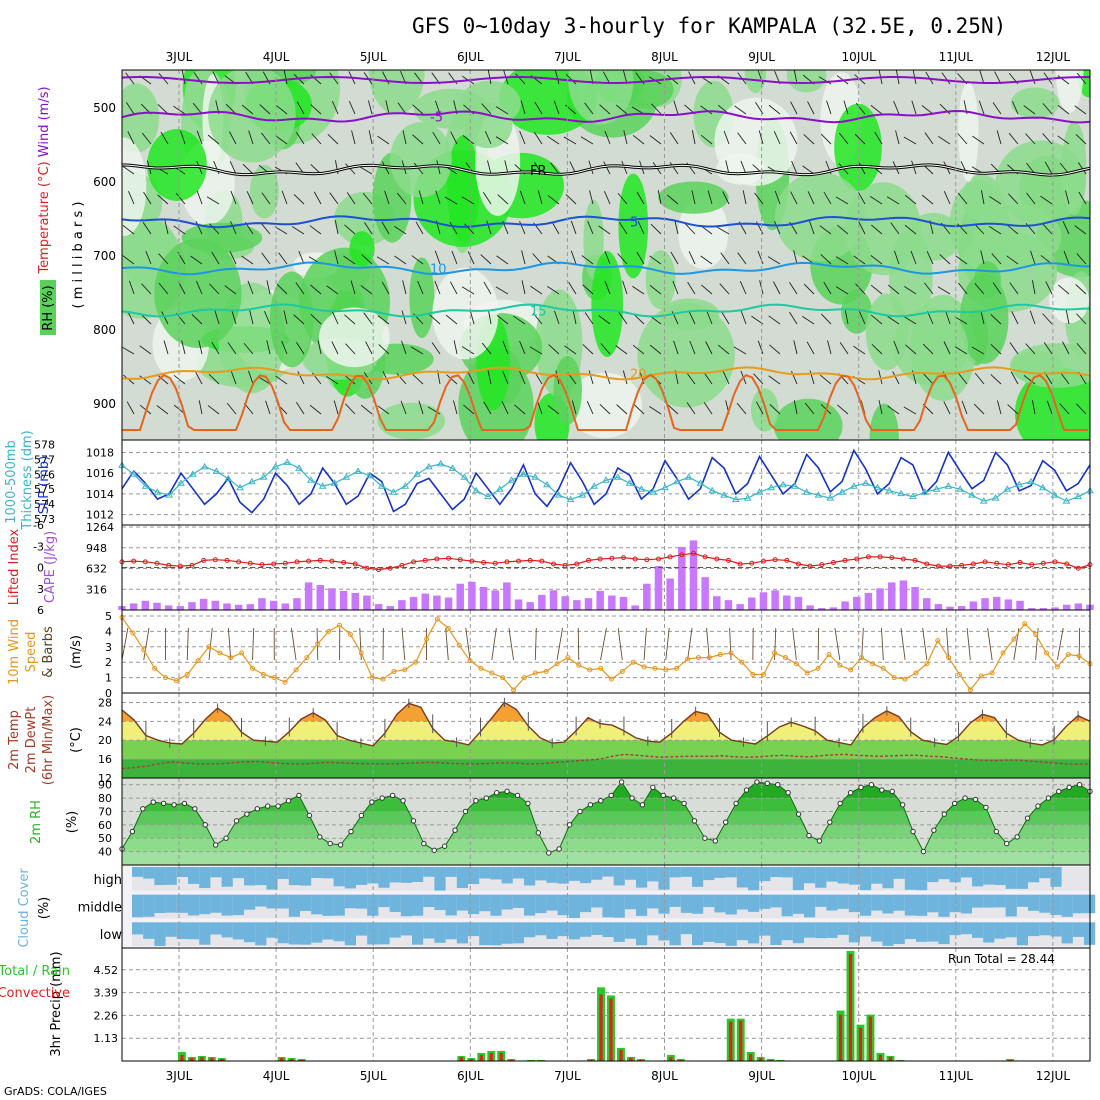 The width and height of the screenshot is (1100, 1100). I want to click on tick-label: 500, so click(104, 108).